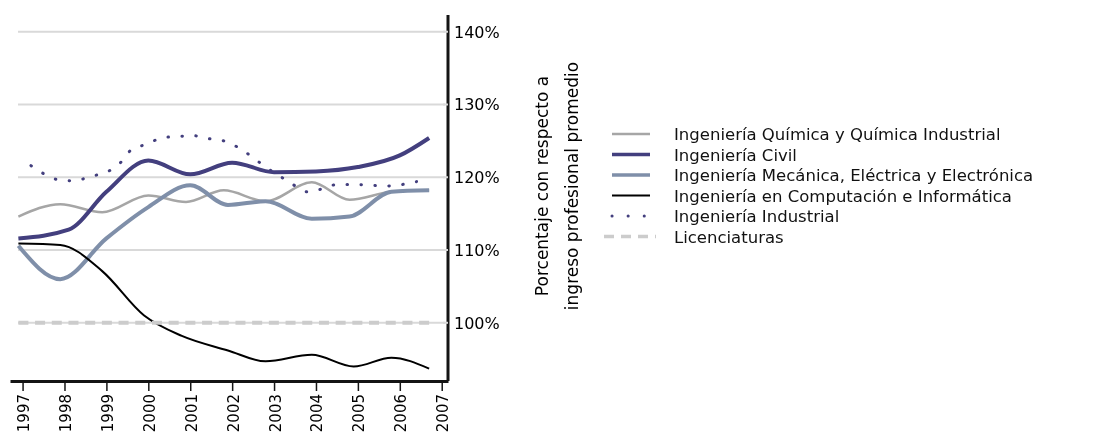 Image resolution: width=1110 pixels, height=447 pixels. I want to click on y-tick-label: 120%, so click(477, 178).